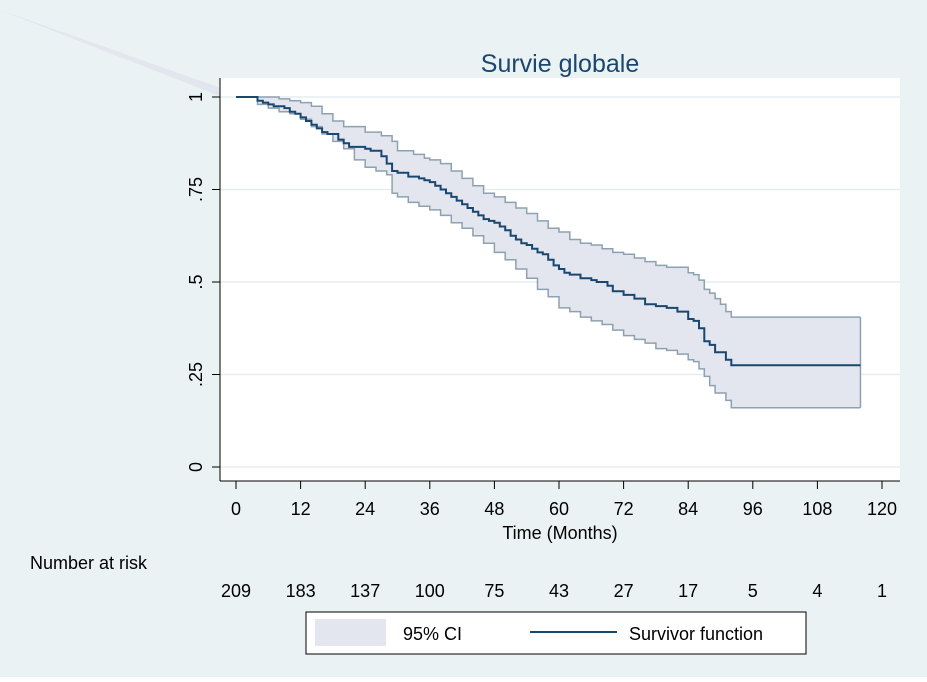 This screenshot has height=682, width=927. Describe the element at coordinates (817, 591) in the screenshot. I see `risk-count: 4` at that location.